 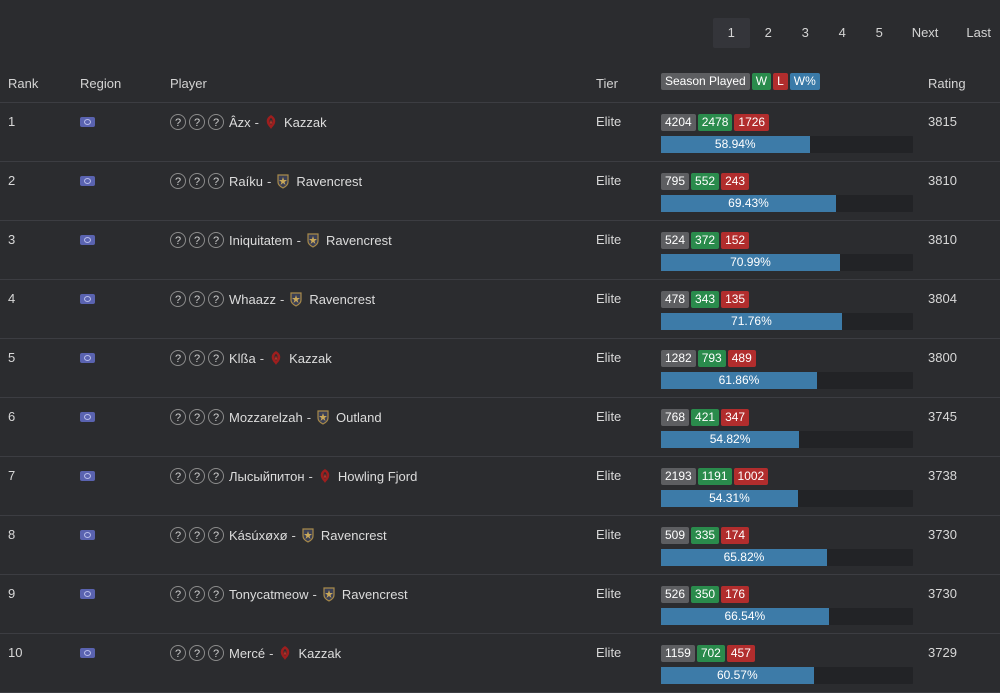 I want to click on winrate-badge-header: W%, so click(x=804, y=81).